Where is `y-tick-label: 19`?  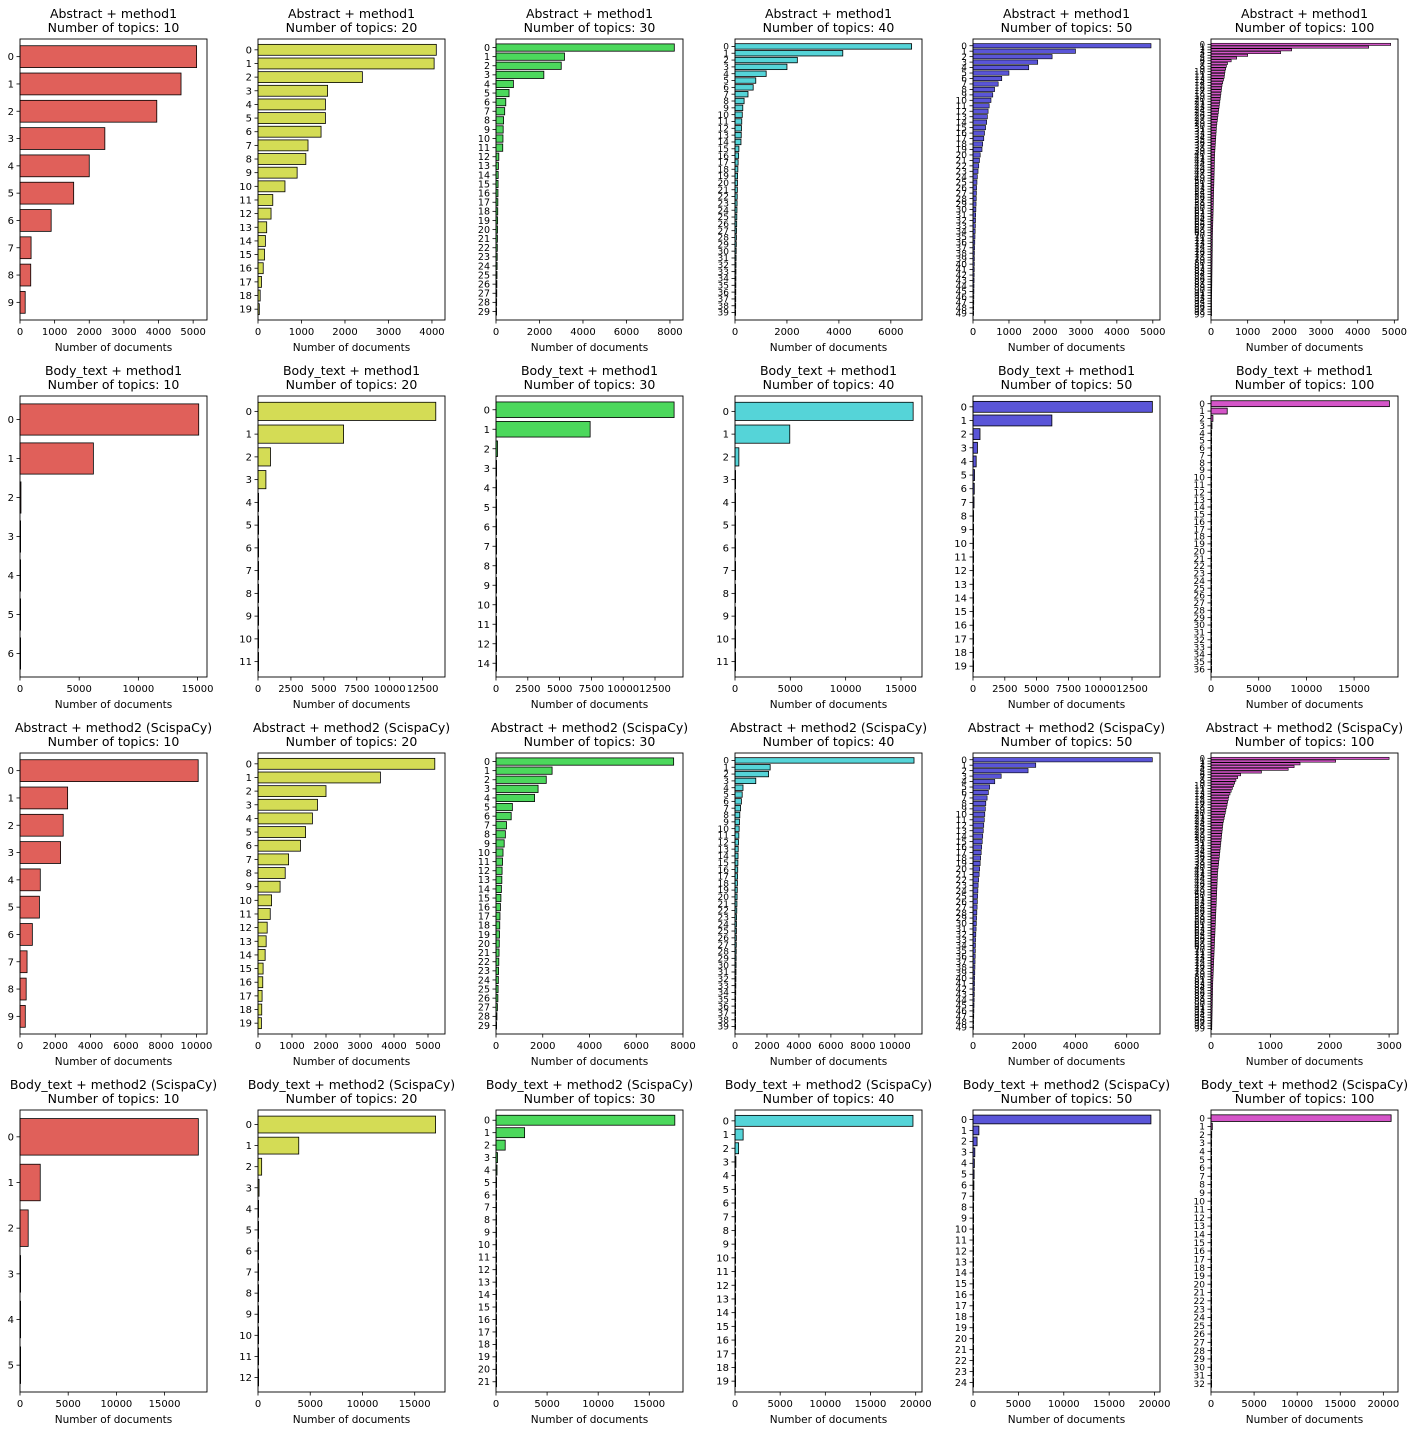 y-tick-label: 19 is located at coordinates (962, 151).